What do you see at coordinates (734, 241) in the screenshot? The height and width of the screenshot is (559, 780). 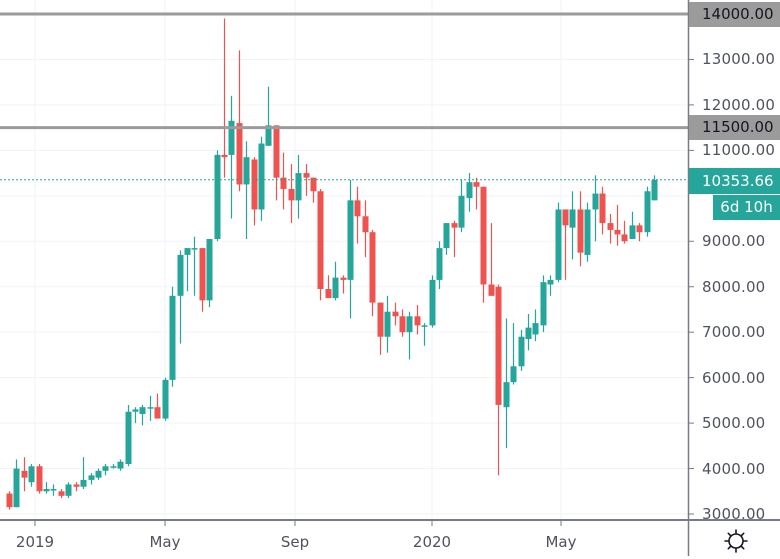 I see `price-axis-label: 9000.00` at bounding box center [734, 241].